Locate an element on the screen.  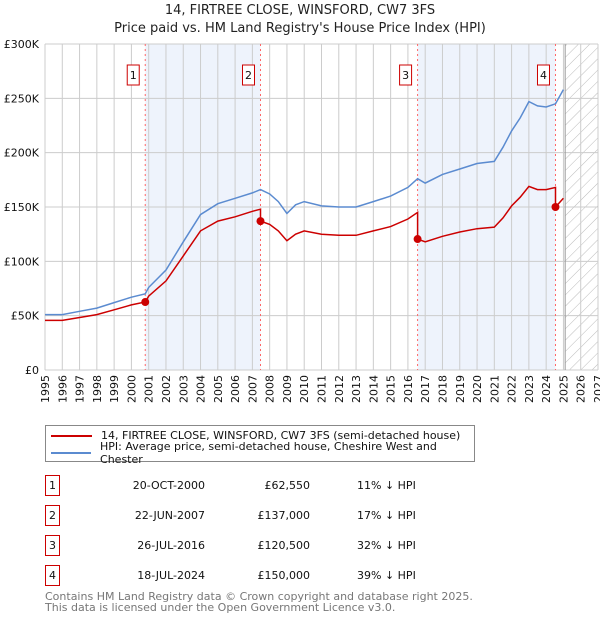
x-tick-label: 2008 is located at coordinates (270, 389).